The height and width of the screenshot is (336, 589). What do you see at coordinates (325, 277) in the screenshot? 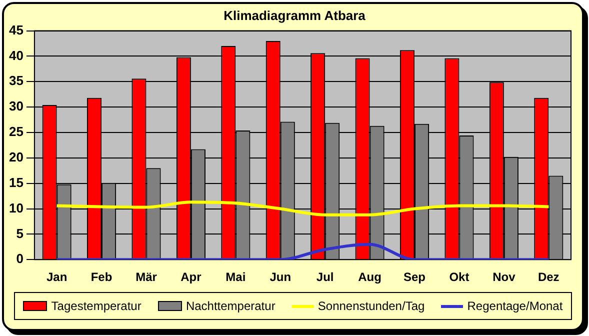
I see `x-tick-label: Jul` at bounding box center [325, 277].